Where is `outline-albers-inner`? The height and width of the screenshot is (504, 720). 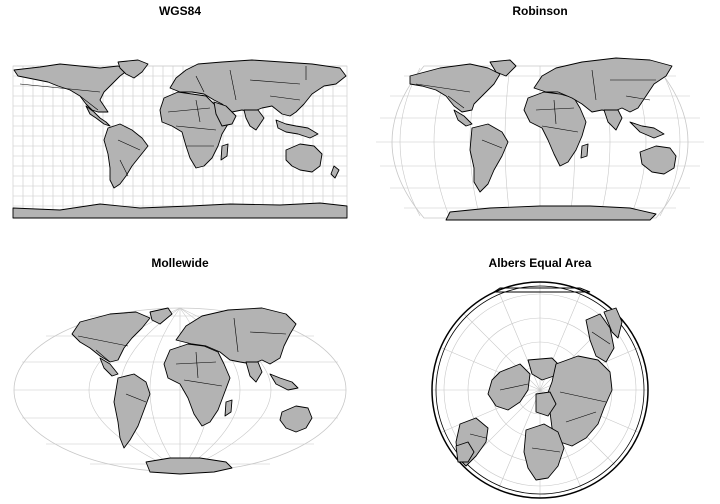 outline-albers-inner is located at coordinates (540, 390).